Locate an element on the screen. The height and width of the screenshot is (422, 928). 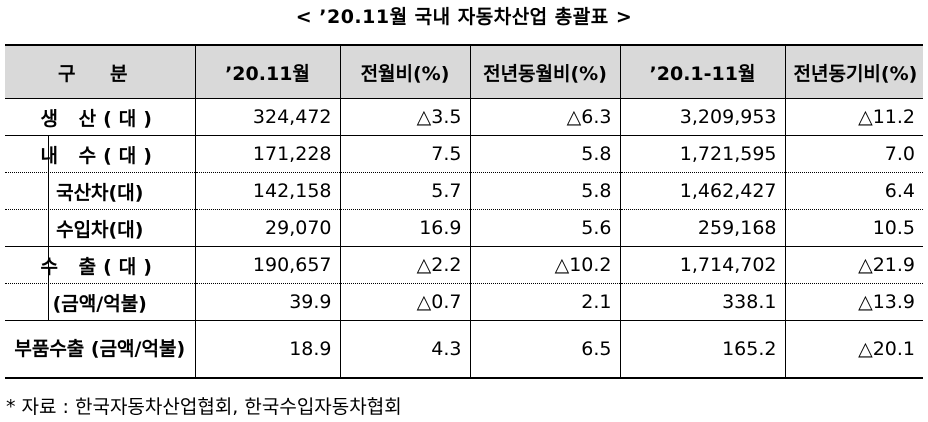
cell: 338.1 is located at coordinates (702, 302).